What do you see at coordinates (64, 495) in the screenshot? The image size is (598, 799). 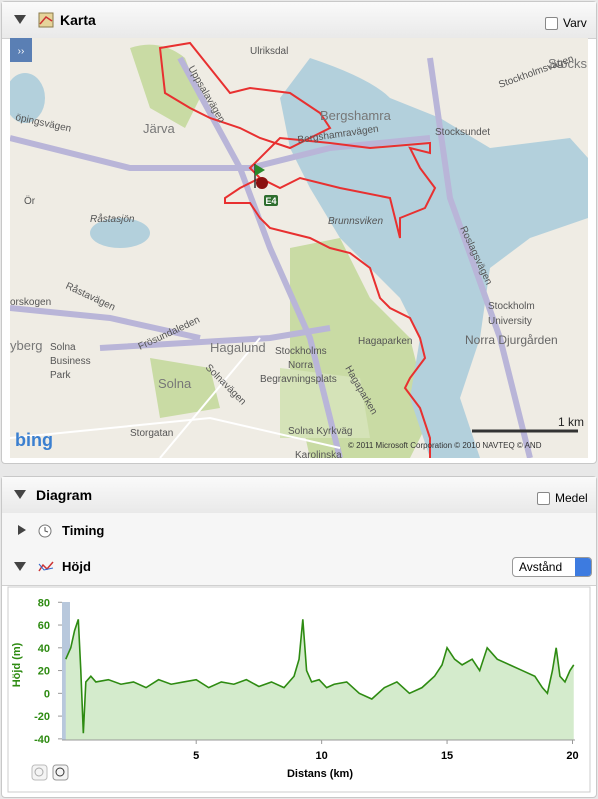 I see `diagram-title: Diagram` at bounding box center [64, 495].